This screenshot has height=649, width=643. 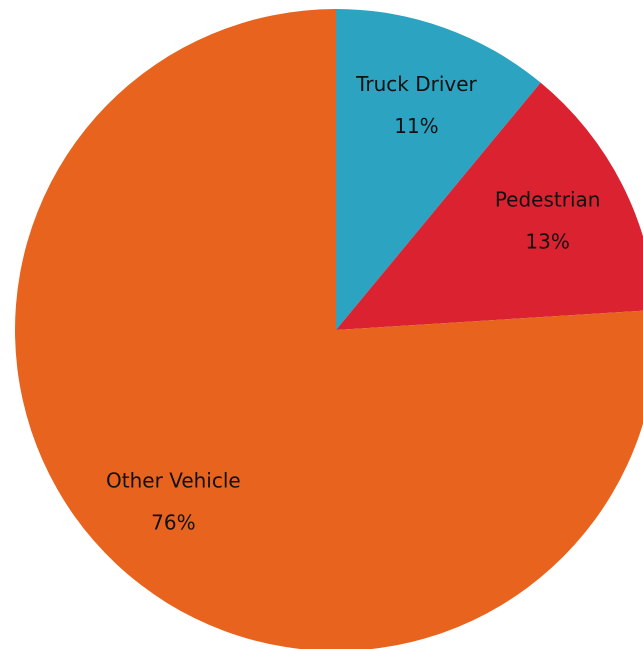 I want to click on slice-label: Truck Driver, so click(x=416, y=84).